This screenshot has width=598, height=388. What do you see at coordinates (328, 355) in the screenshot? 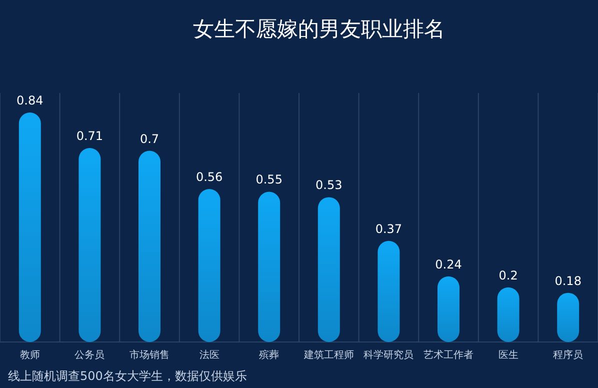
I see `x-tick-label: 建筑工程师` at bounding box center [328, 355].